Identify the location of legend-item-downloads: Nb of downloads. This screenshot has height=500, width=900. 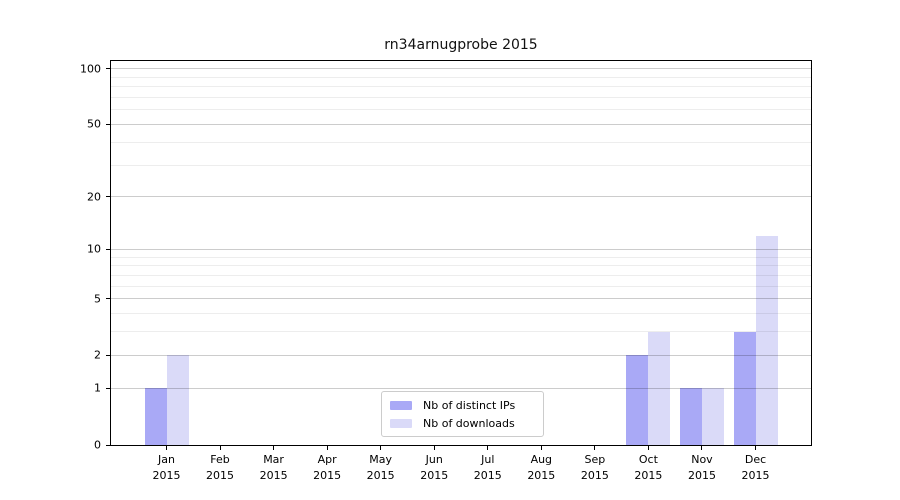
(466, 423).